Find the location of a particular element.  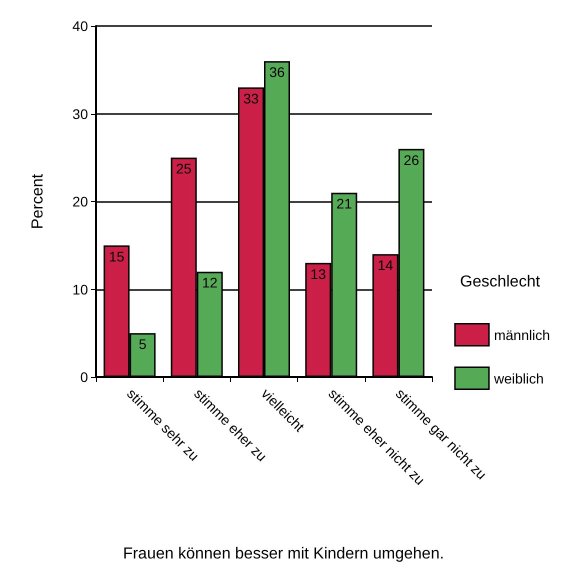

data-label: 33 is located at coordinates (251, 98).